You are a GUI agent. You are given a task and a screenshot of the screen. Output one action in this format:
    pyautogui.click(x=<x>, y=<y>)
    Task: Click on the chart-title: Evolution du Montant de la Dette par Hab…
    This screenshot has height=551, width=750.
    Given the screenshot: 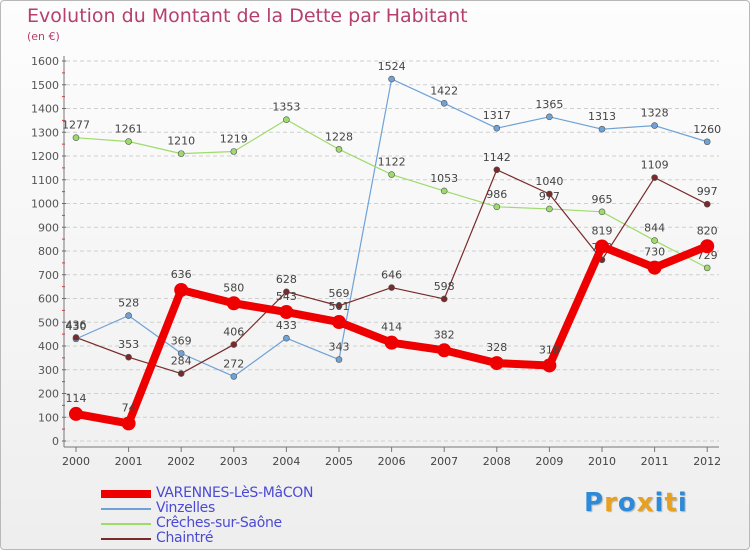 What is the action you would take?
    pyautogui.click(x=247, y=16)
    